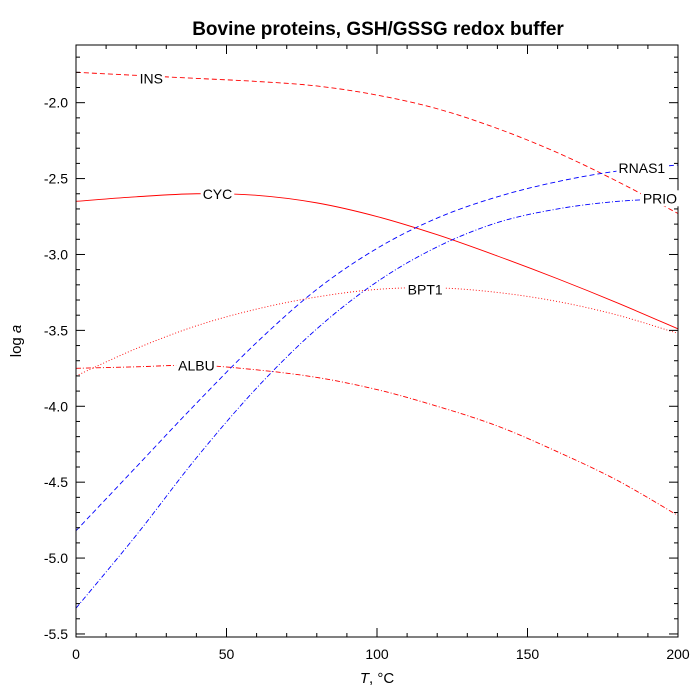 The height and width of the screenshot is (700, 700). I want to click on series-label-albu: ALBU, so click(196, 365).